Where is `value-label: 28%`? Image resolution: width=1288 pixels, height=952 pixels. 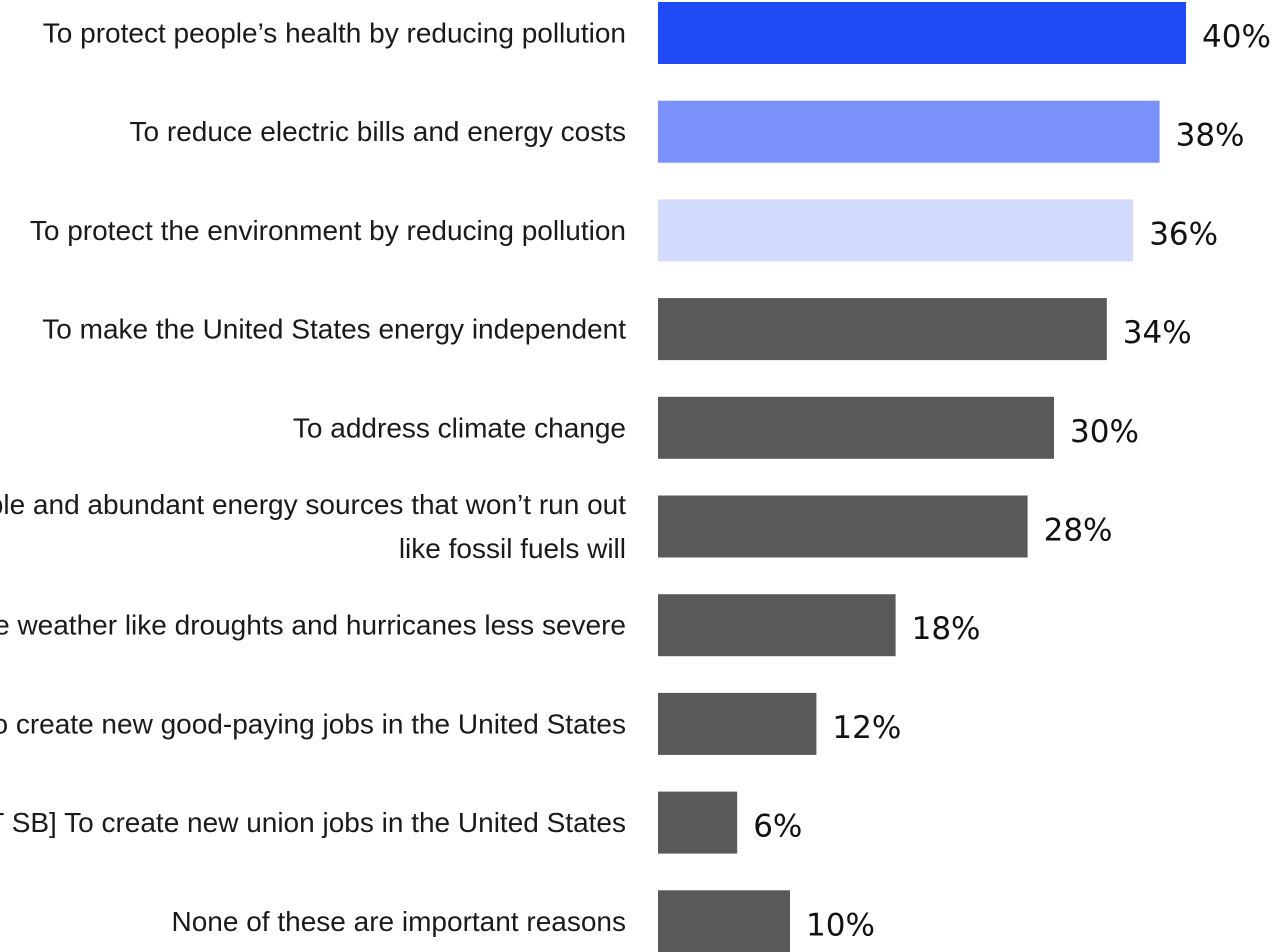
value-label: 28% is located at coordinates (1078, 531).